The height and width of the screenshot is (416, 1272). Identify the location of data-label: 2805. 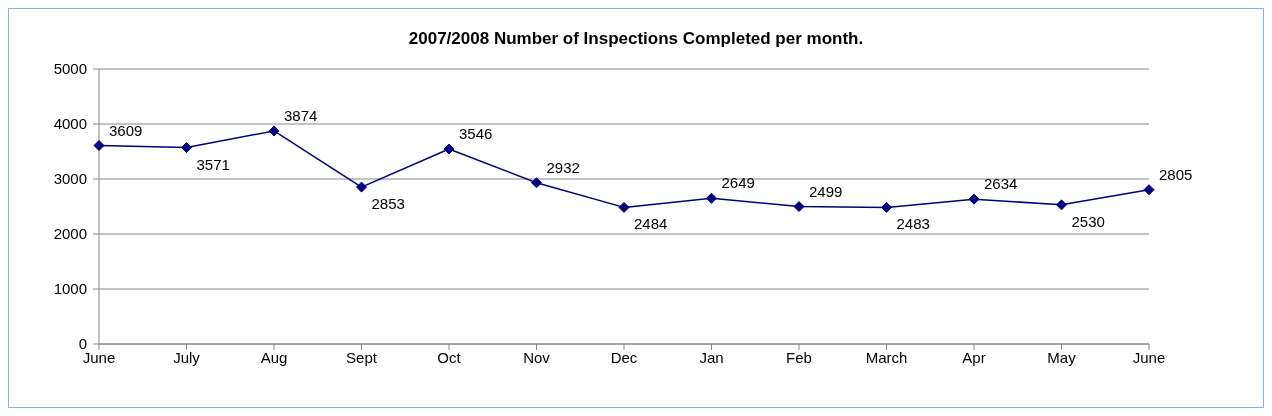
(1176, 174).